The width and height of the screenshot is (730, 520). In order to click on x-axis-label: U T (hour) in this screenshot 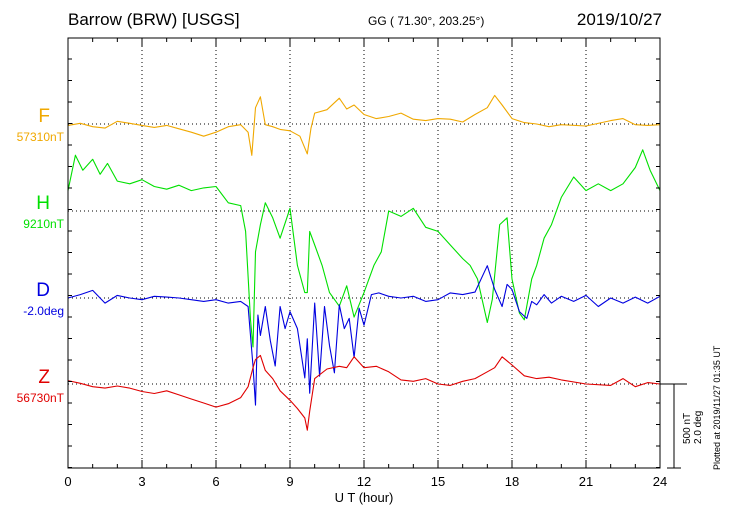, I will do `click(364, 497)`.